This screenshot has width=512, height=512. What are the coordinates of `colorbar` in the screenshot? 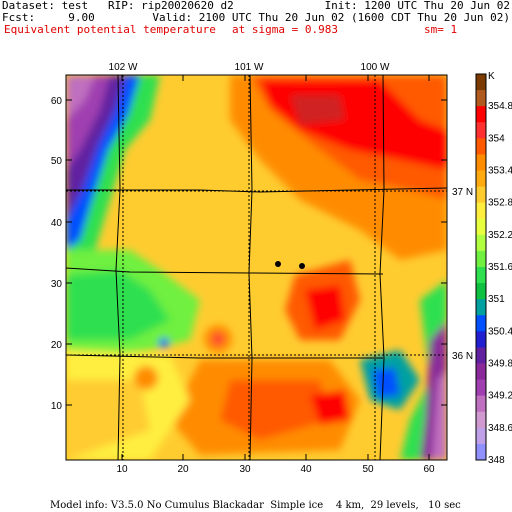 It's located at (481, 267).